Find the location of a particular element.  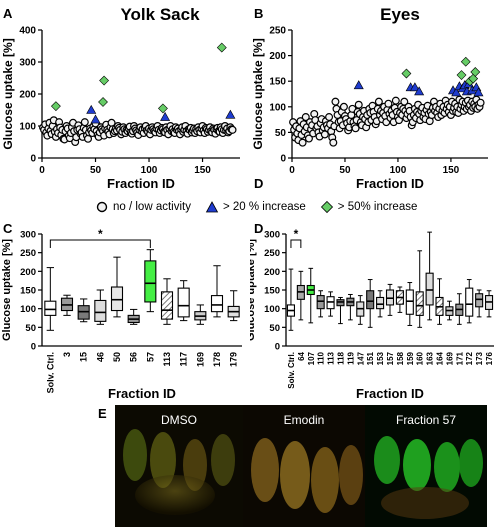

category-label: 157 is located at coordinates (390, 358).